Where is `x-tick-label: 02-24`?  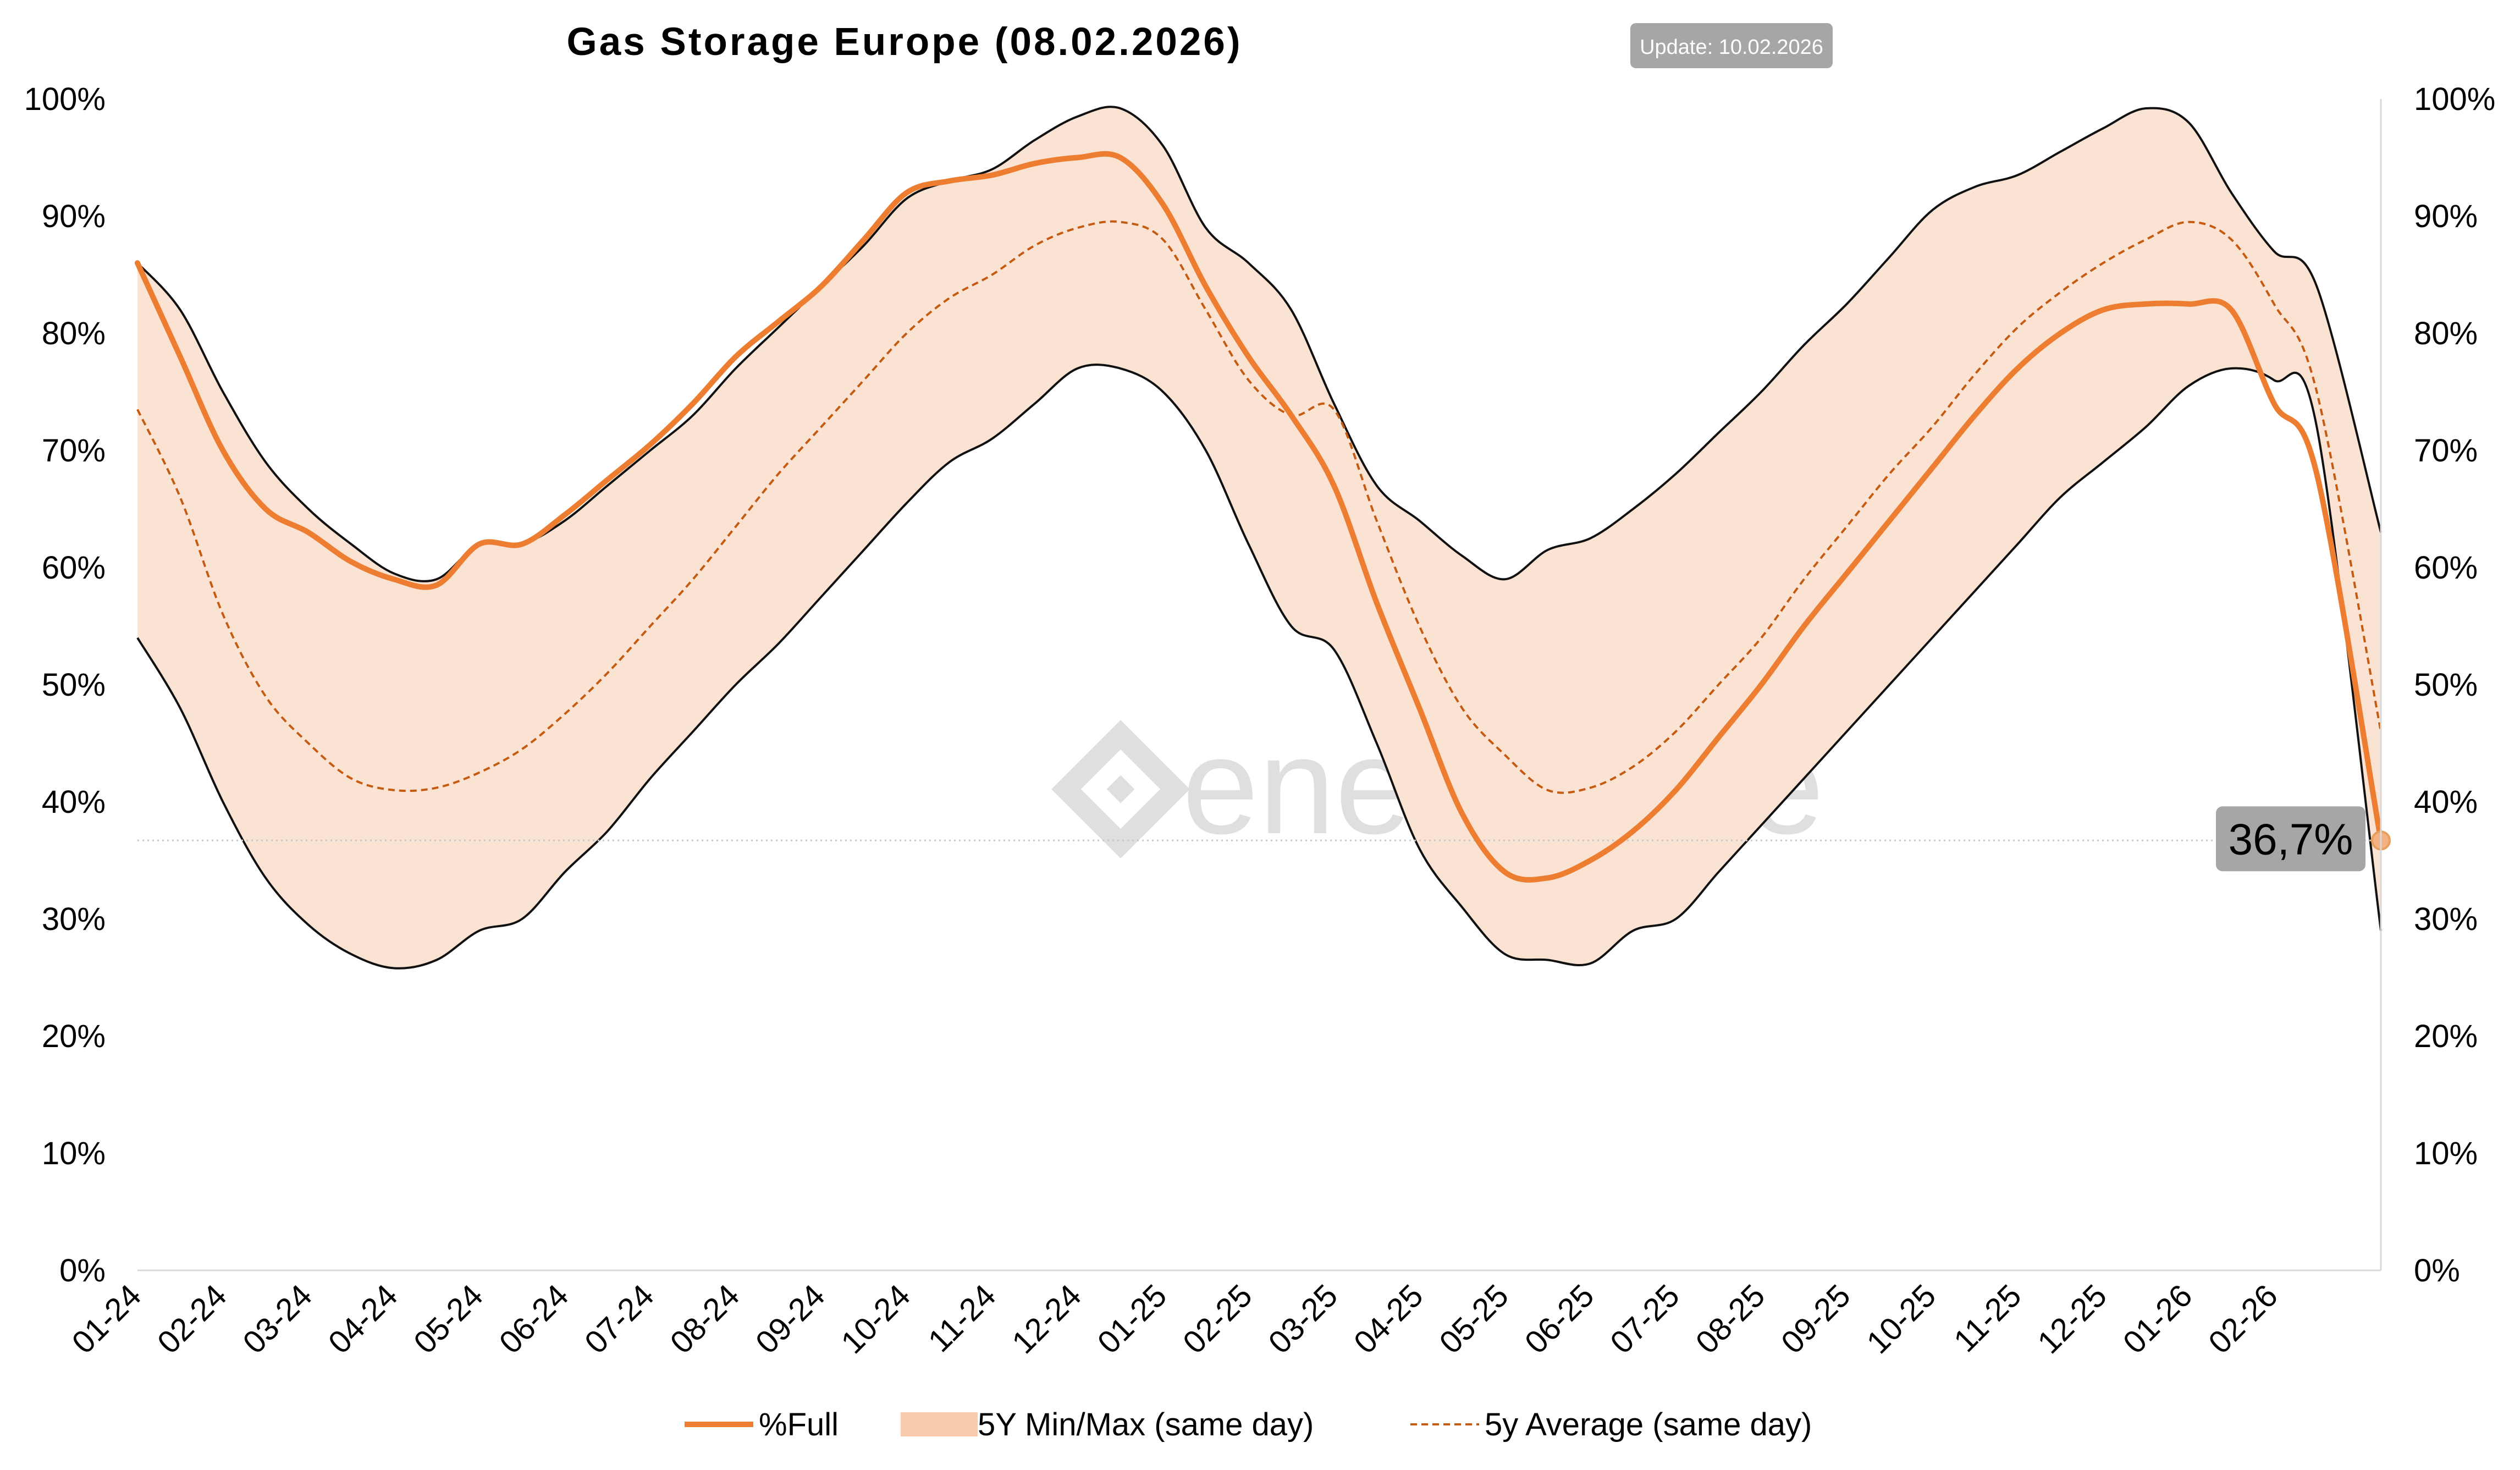
x-tick-label: 02-24 is located at coordinates (192, 1320).